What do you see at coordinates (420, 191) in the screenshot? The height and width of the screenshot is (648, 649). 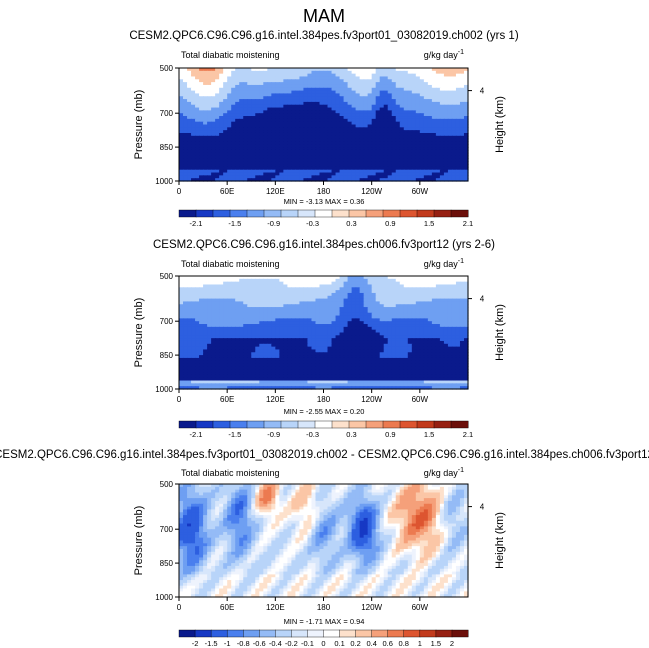 I see `x-tick-label: 60W` at bounding box center [420, 191].